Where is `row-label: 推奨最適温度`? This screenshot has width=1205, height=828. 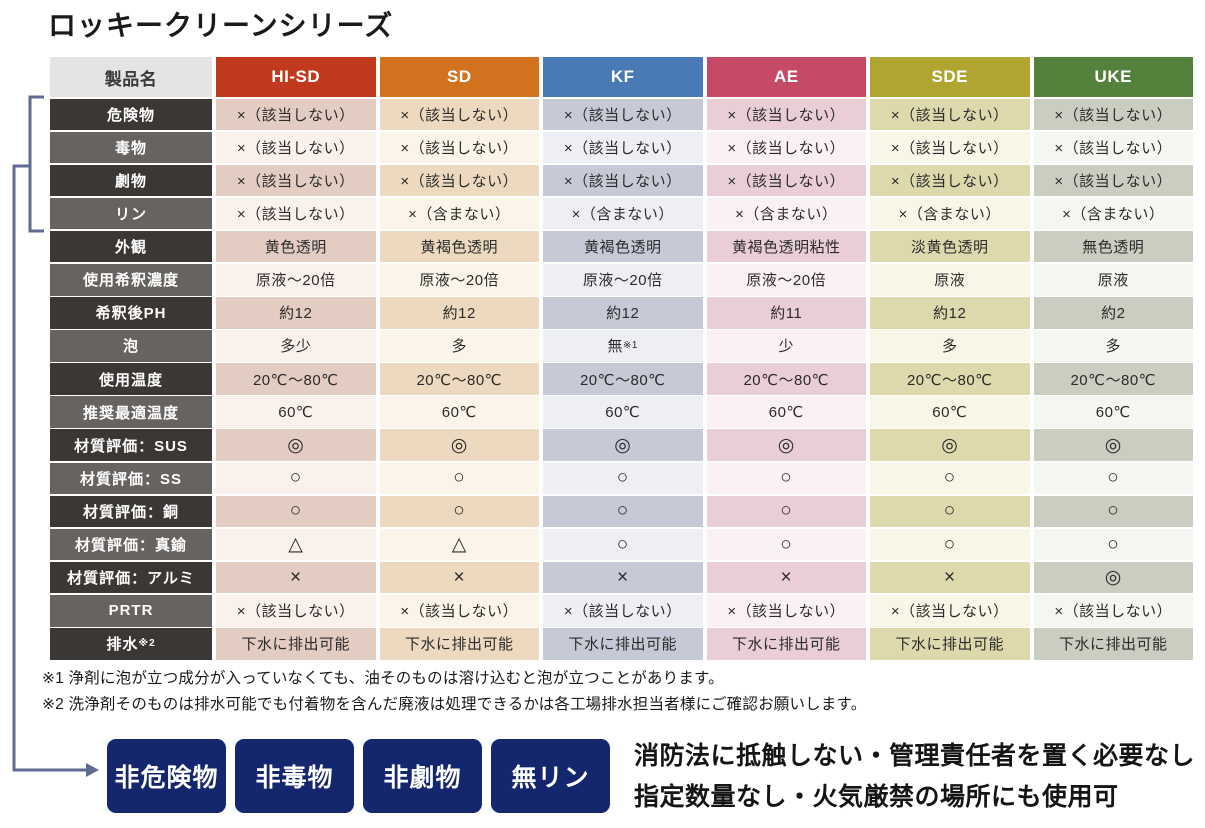 row-label: 推奨最適温度 is located at coordinates (131, 412).